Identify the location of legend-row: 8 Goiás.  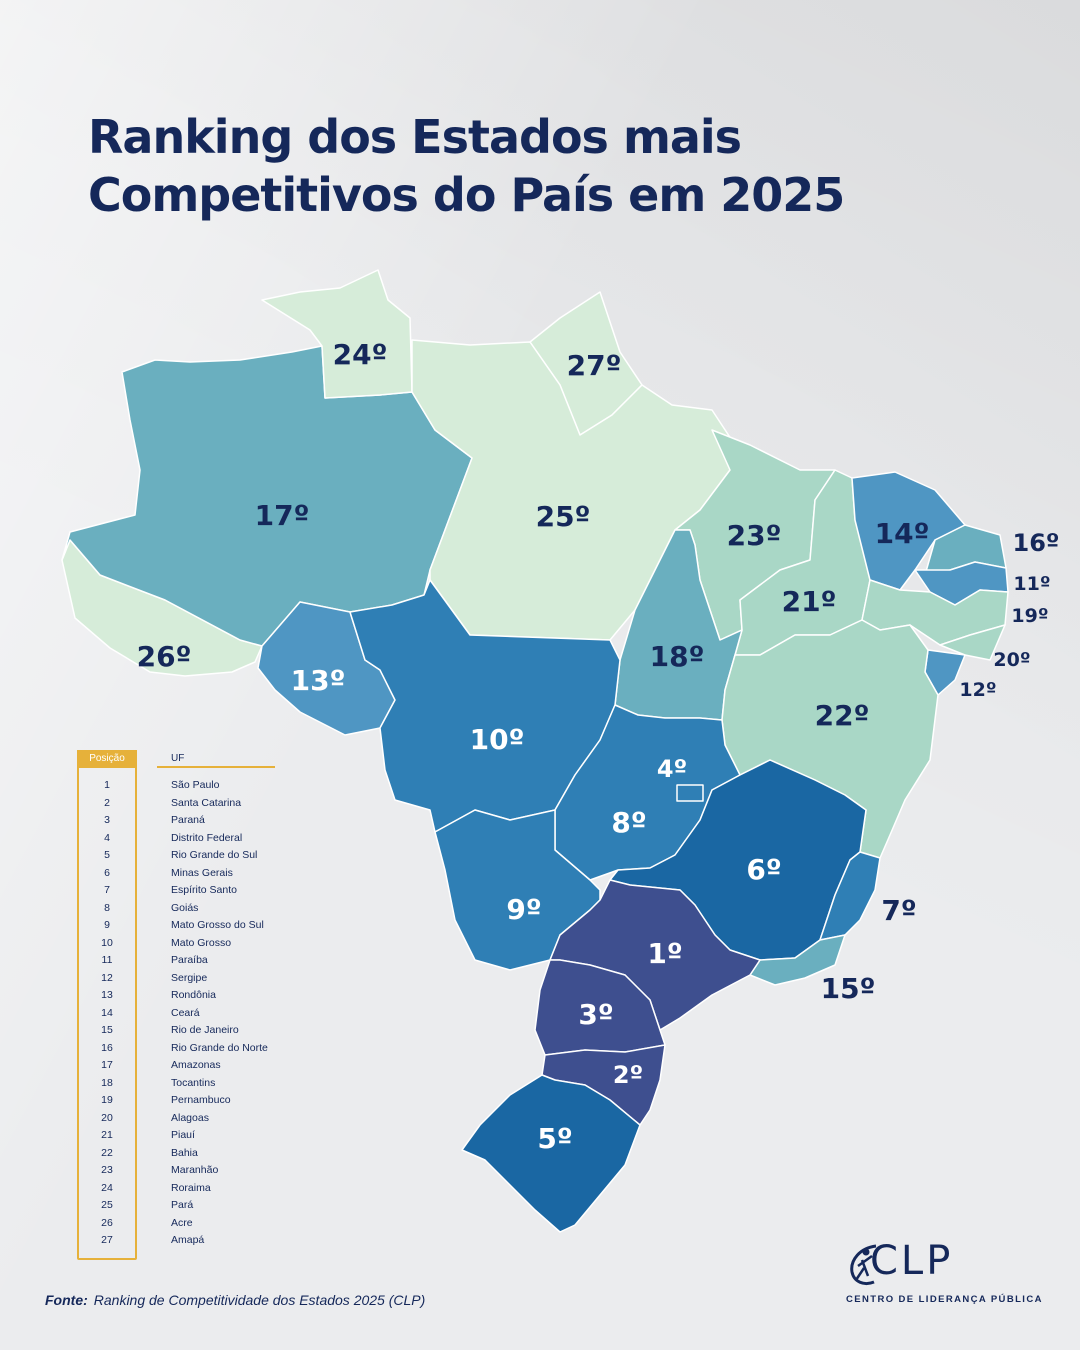
(182, 909).